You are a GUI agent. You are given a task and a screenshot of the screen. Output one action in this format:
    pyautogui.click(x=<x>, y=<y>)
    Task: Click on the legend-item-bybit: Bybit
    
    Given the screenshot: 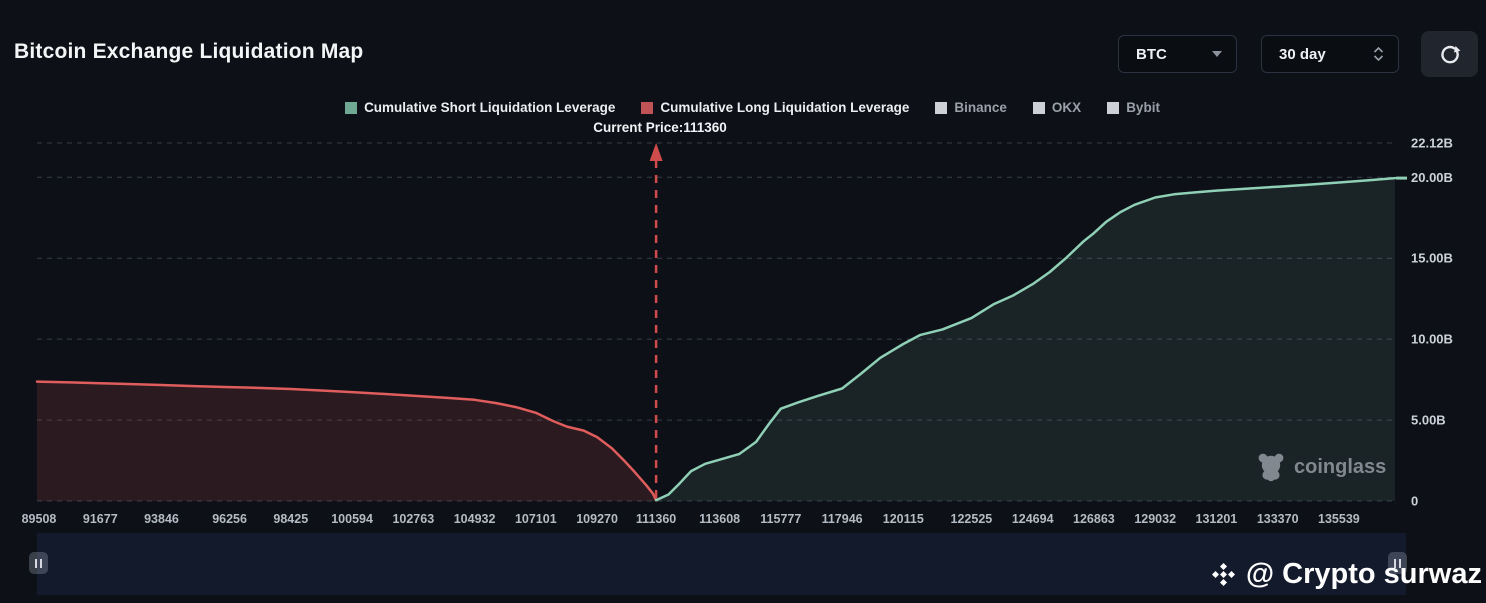 What is the action you would take?
    pyautogui.click(x=1133, y=107)
    